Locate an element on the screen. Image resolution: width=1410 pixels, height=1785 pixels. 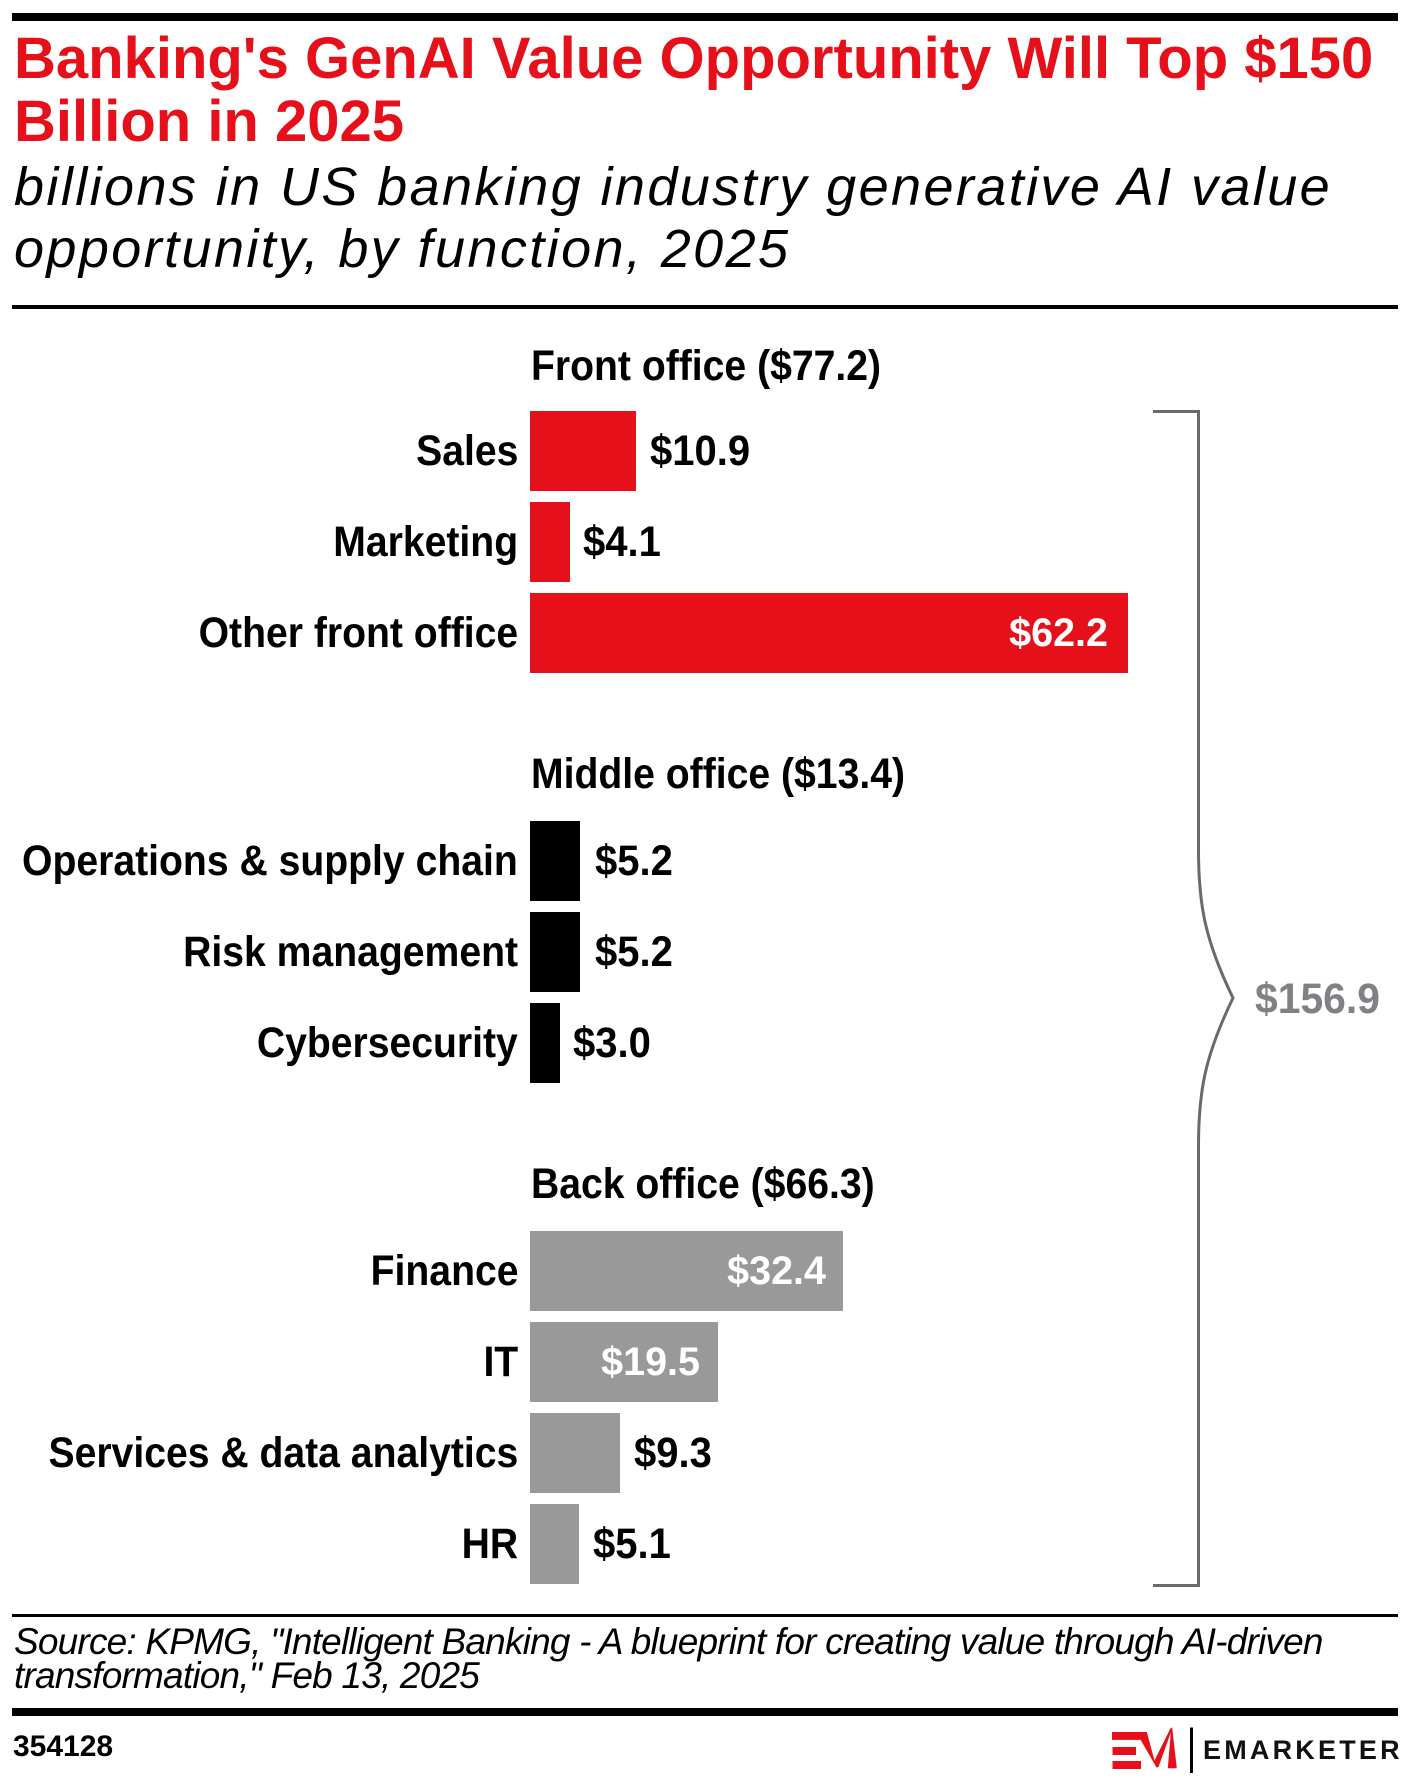
svg-text: EMARKETER is located at coordinates (1303, 1750).